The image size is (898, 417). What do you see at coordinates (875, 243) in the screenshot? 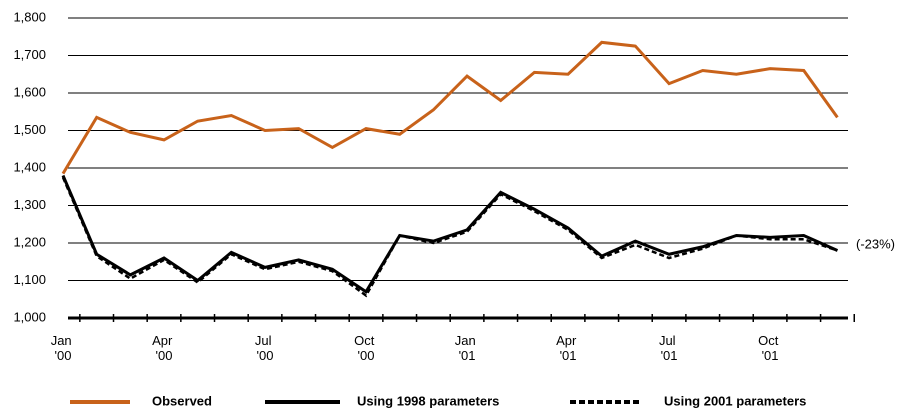
I see `annotation: (-23%)` at bounding box center [875, 243].